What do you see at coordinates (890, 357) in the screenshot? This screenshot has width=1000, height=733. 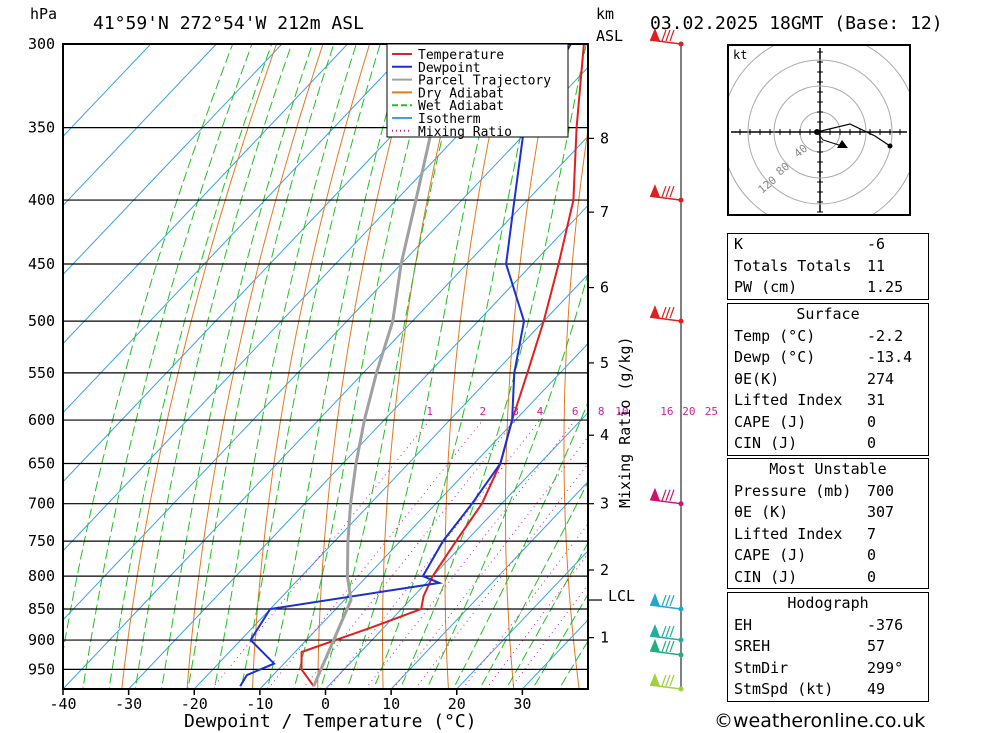 I see `index-value: -13.4` at bounding box center [890, 357].